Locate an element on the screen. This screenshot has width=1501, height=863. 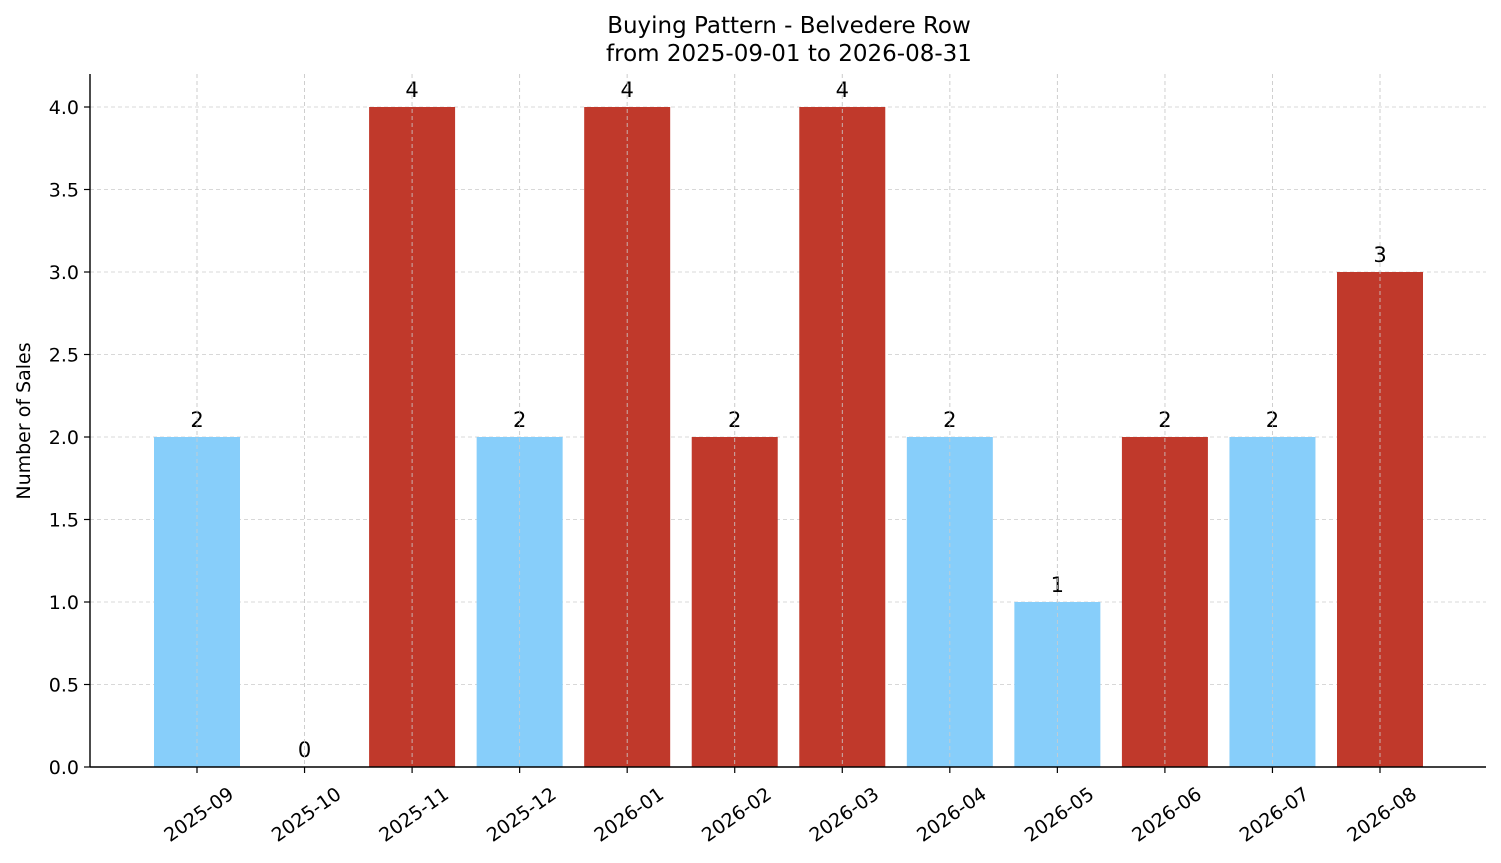
y-tick-label: 1.5 is located at coordinates (64, 521).